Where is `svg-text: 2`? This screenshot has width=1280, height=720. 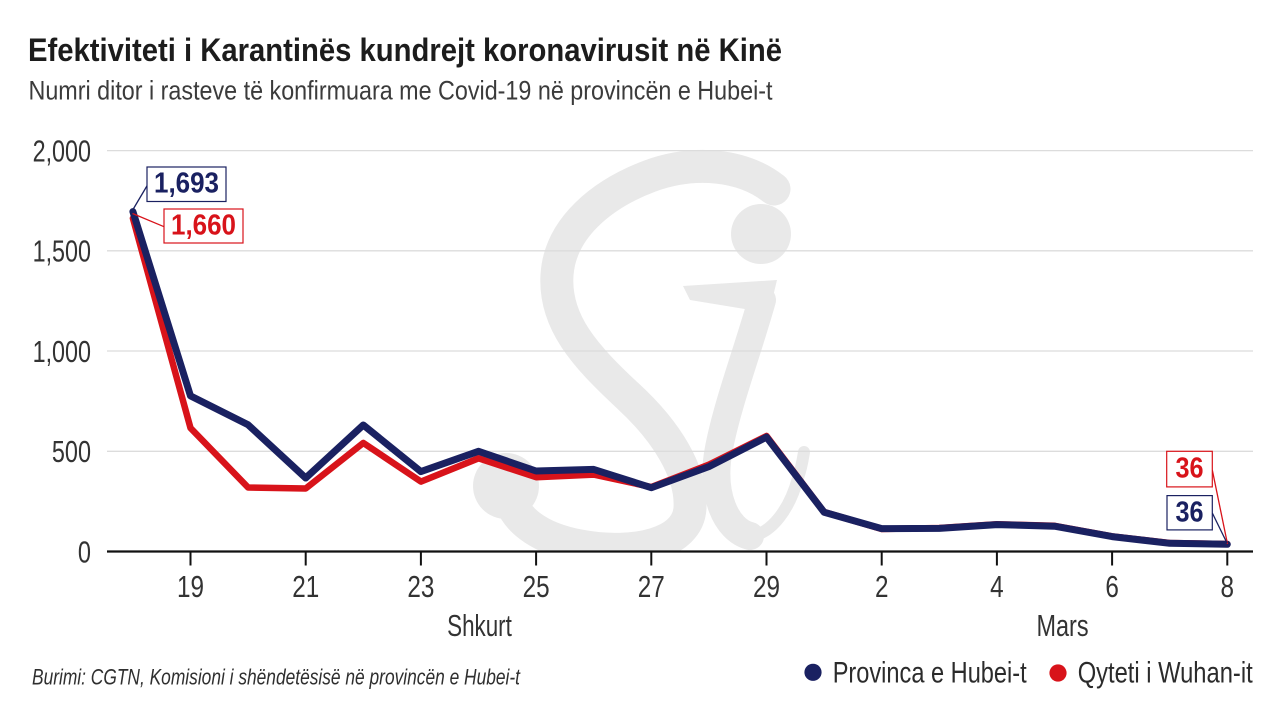
svg-text: 2 is located at coordinates (882, 586).